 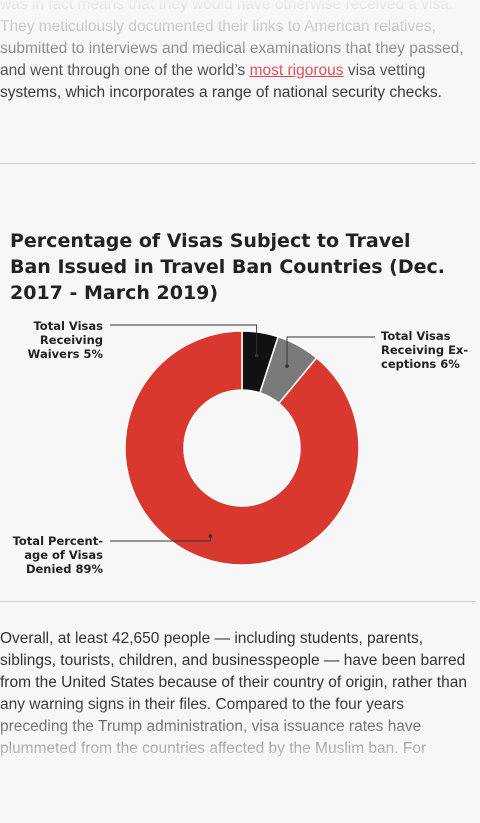 What do you see at coordinates (424, 350) in the screenshot?
I see `slice-label-1: Total Visas Receiving Ex-ceptions 6%` at bounding box center [424, 350].